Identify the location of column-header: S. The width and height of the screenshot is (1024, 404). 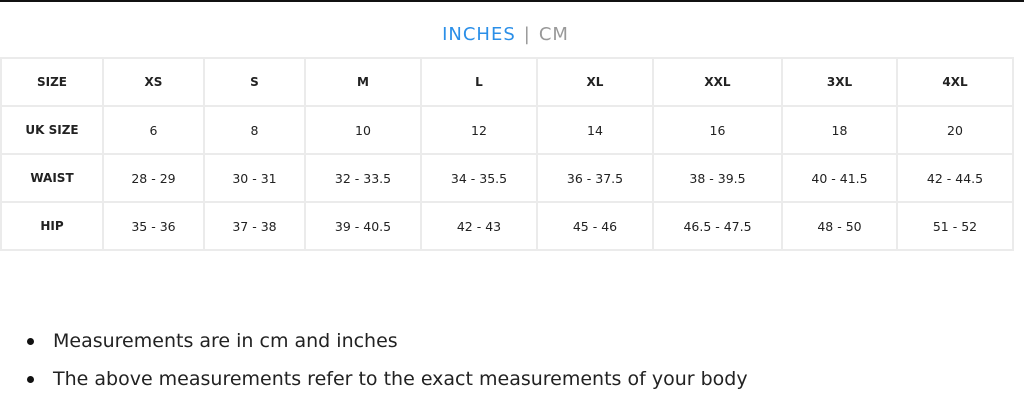
(254, 82).